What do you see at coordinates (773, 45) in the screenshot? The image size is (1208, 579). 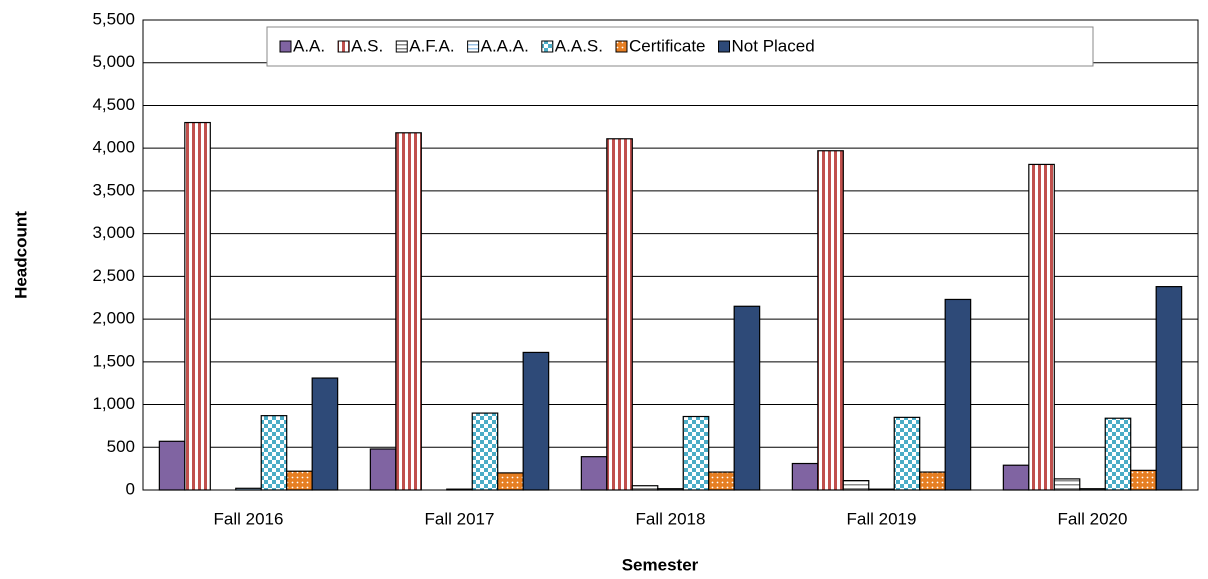 I see `legend-label: Not Placed` at bounding box center [773, 45].